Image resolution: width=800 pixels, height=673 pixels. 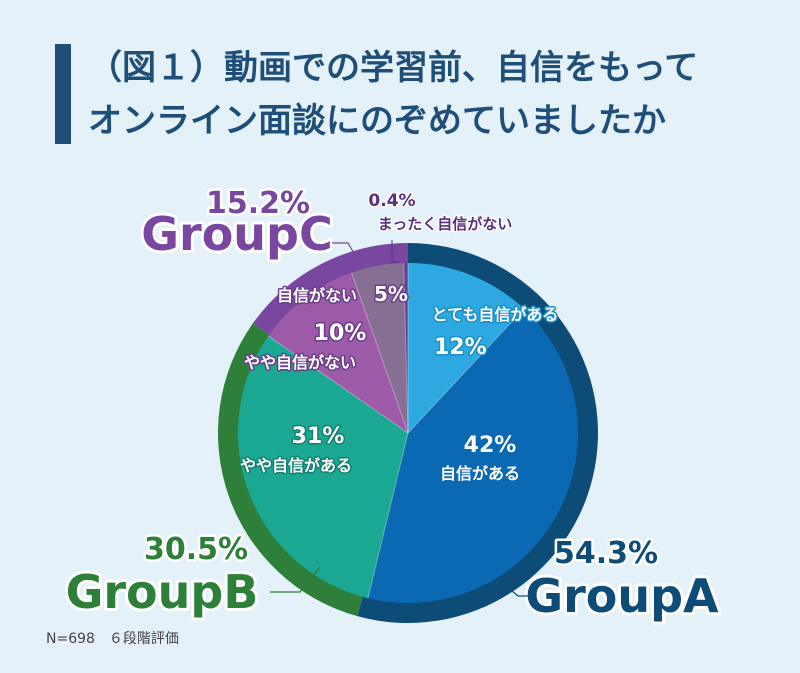 I want to click on slice-label-1: とても自信がある, so click(x=495, y=314).